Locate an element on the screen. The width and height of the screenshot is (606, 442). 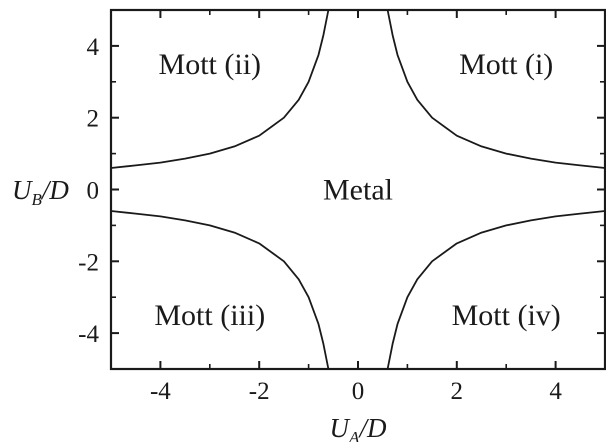
y-tick-label-1: 2 is located at coordinates (93, 119).